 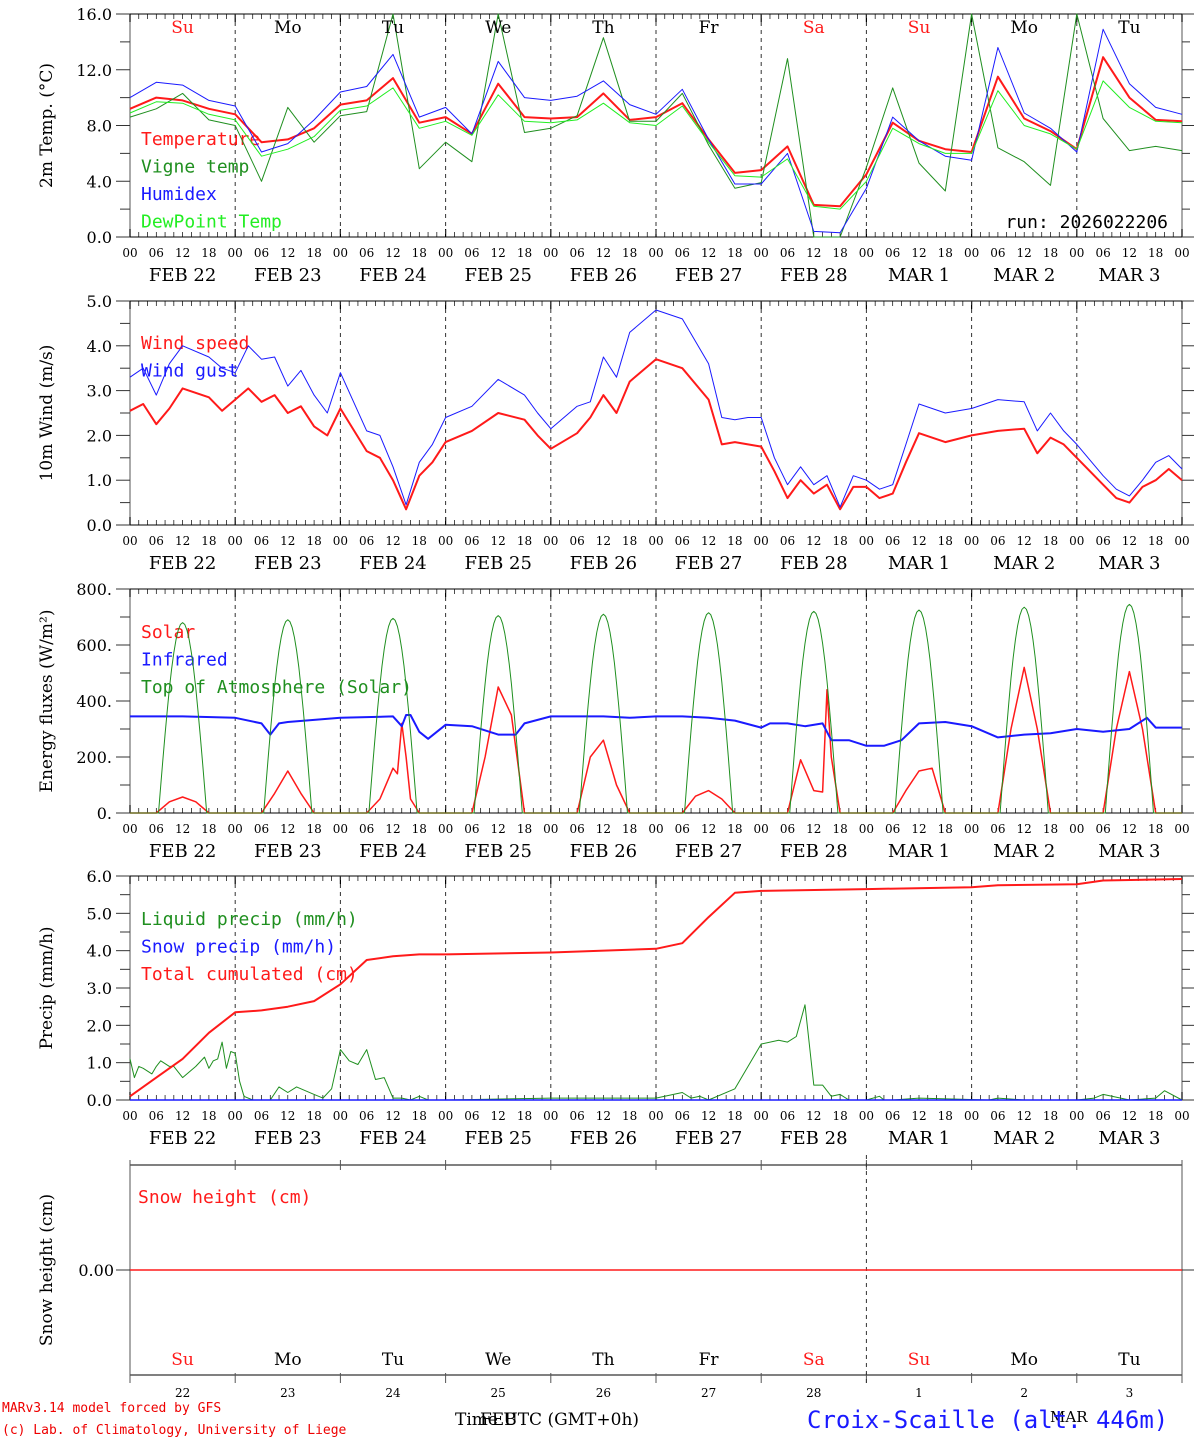 What do you see at coordinates (182, 1360) in the screenshot?
I see `day-of-week-label: Su` at bounding box center [182, 1360].